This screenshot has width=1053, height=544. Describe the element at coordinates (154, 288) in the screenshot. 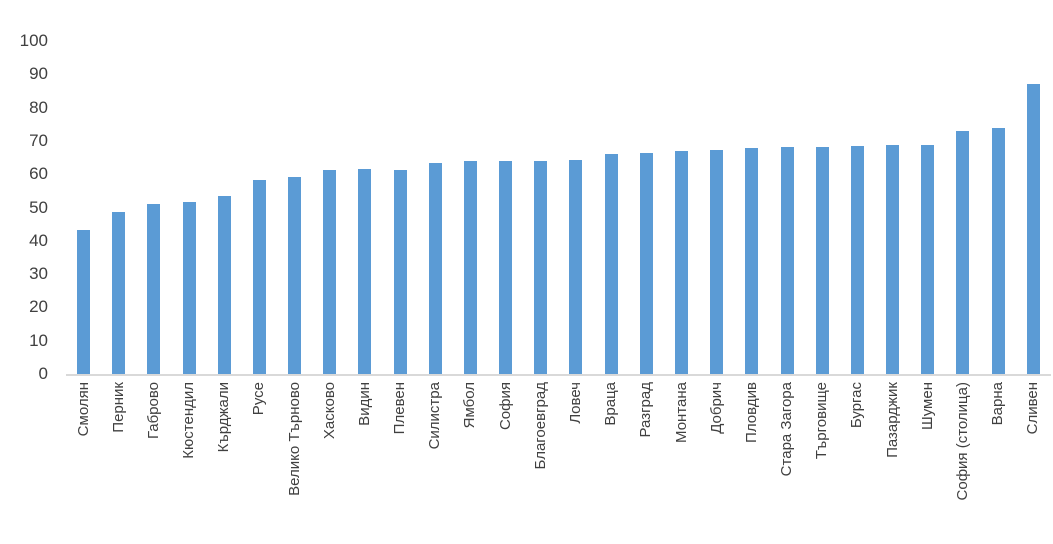

I see `bar-Габрово` at that location.